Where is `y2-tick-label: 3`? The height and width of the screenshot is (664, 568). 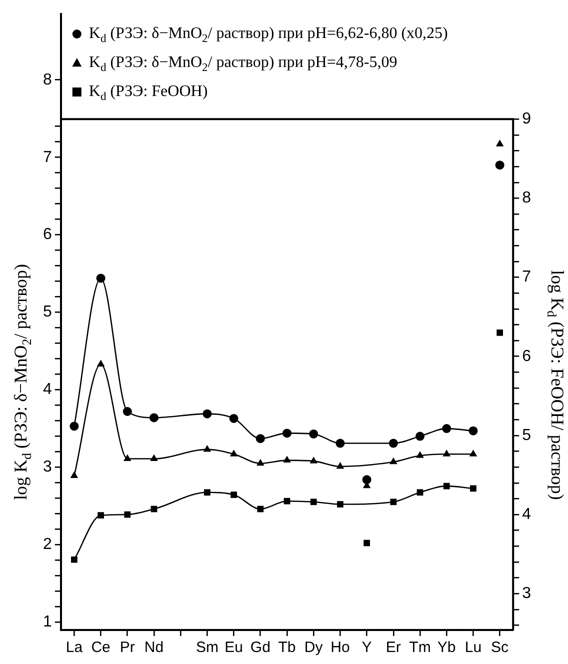 y2-tick-label: 3 is located at coordinates (527, 593).